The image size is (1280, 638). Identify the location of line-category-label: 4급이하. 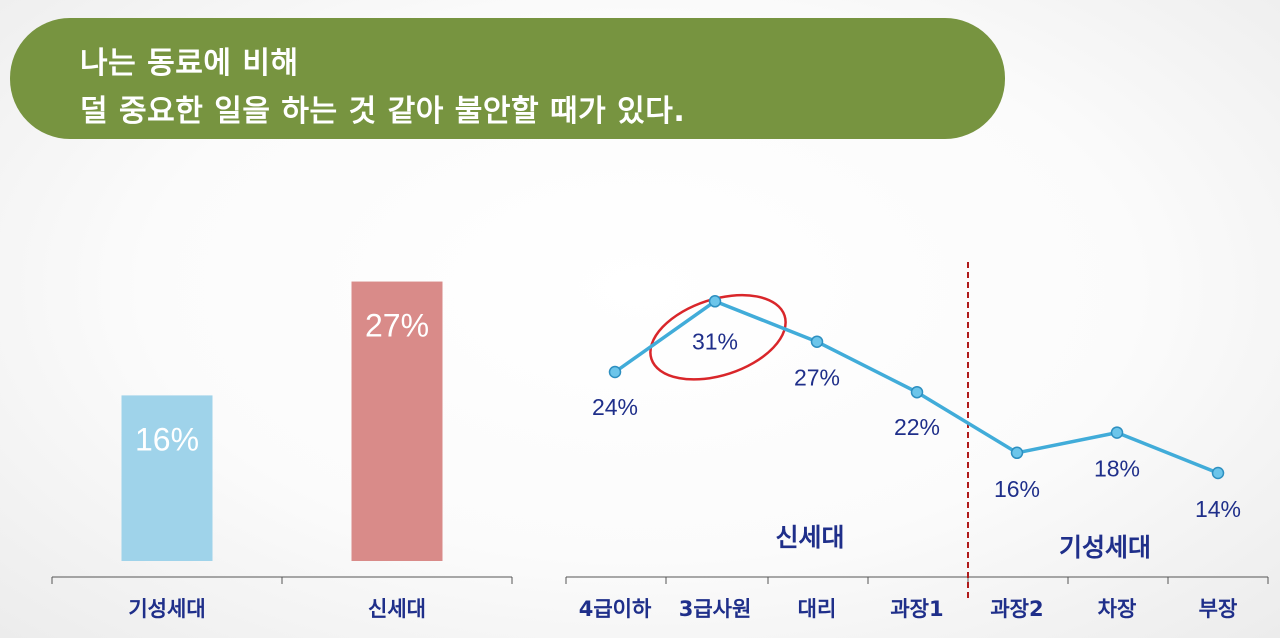
(615, 609).